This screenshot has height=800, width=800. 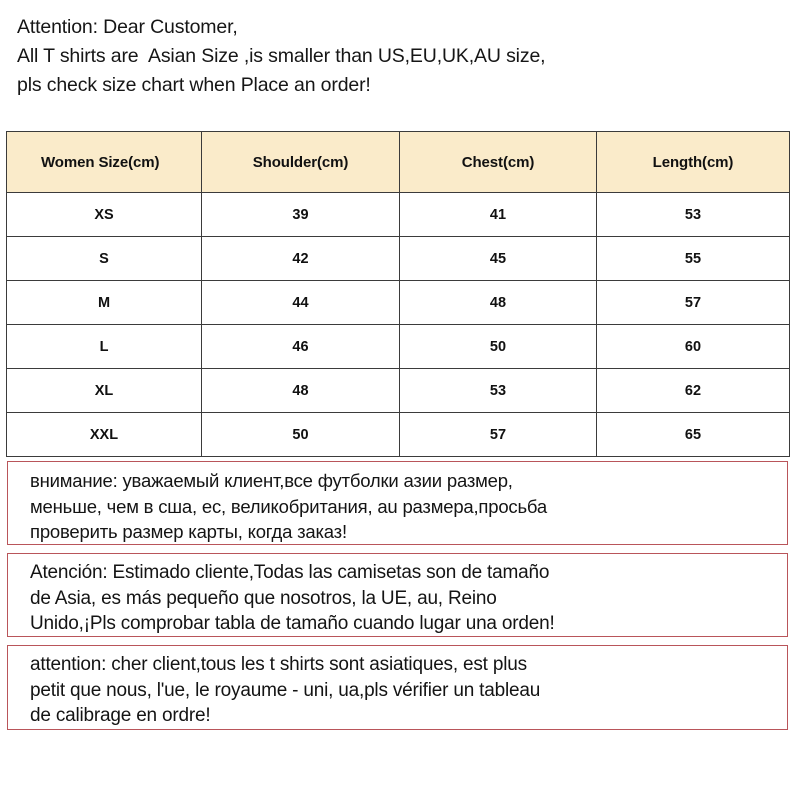 I want to click on table-row: L 46 50 60, so click(x=398, y=346).